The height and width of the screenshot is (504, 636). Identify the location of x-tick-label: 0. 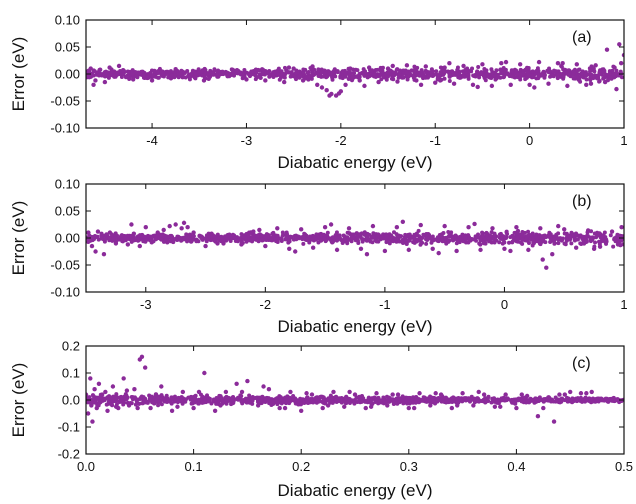
(504, 304).